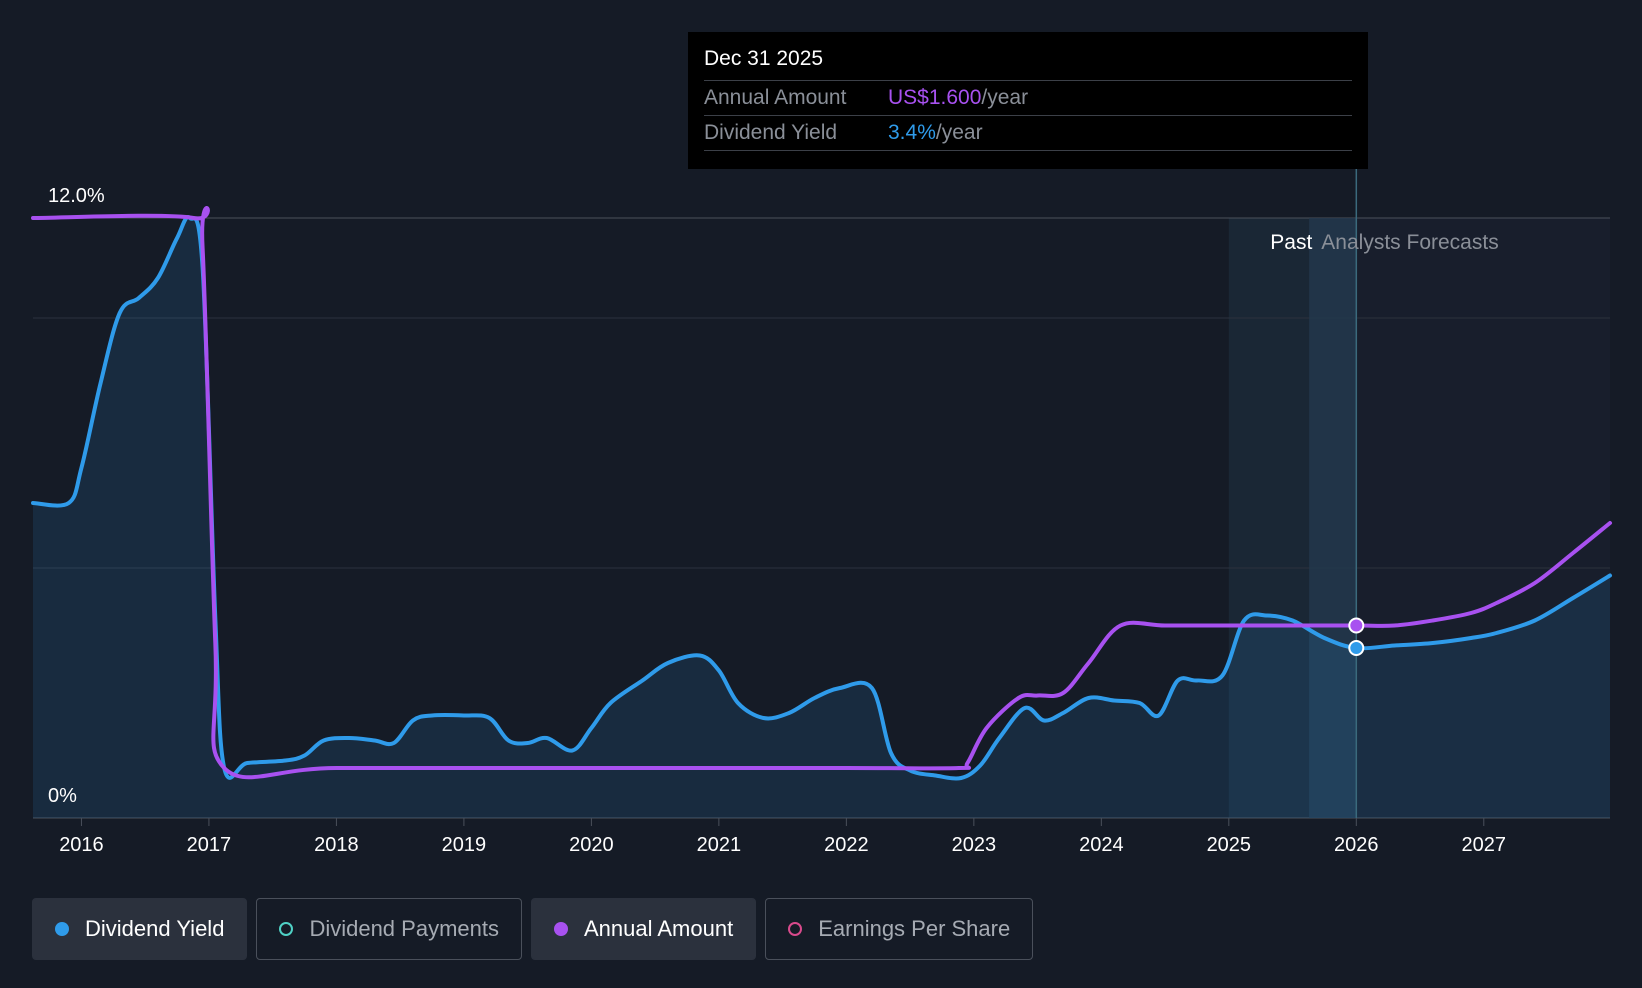 The width and height of the screenshot is (1642, 988). What do you see at coordinates (1484, 845) in the screenshot?
I see `x-tick-label: 2027` at bounding box center [1484, 845].